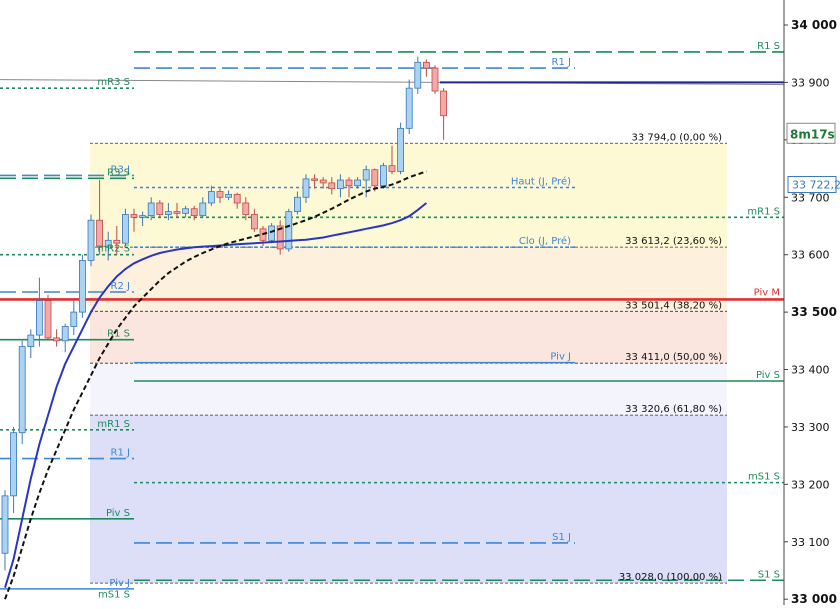 The height and width of the screenshot is (609, 840). I want to click on fib-level-label: 33 320,6 (61,80 %), so click(673, 409).